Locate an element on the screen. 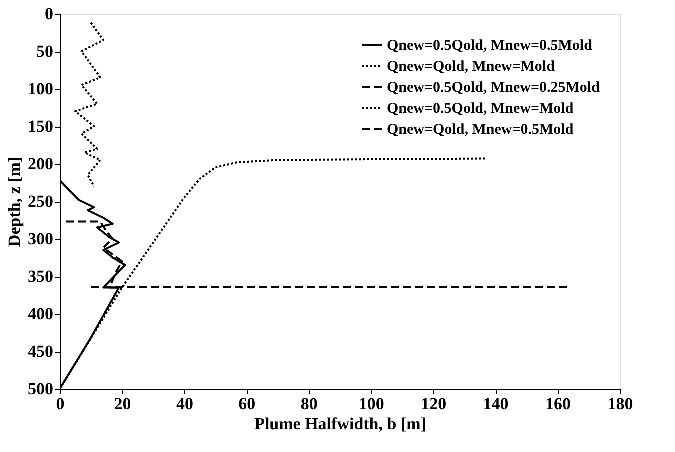 The height and width of the screenshot is (452, 675). y-tick-label: 0 is located at coordinates (49, 14).